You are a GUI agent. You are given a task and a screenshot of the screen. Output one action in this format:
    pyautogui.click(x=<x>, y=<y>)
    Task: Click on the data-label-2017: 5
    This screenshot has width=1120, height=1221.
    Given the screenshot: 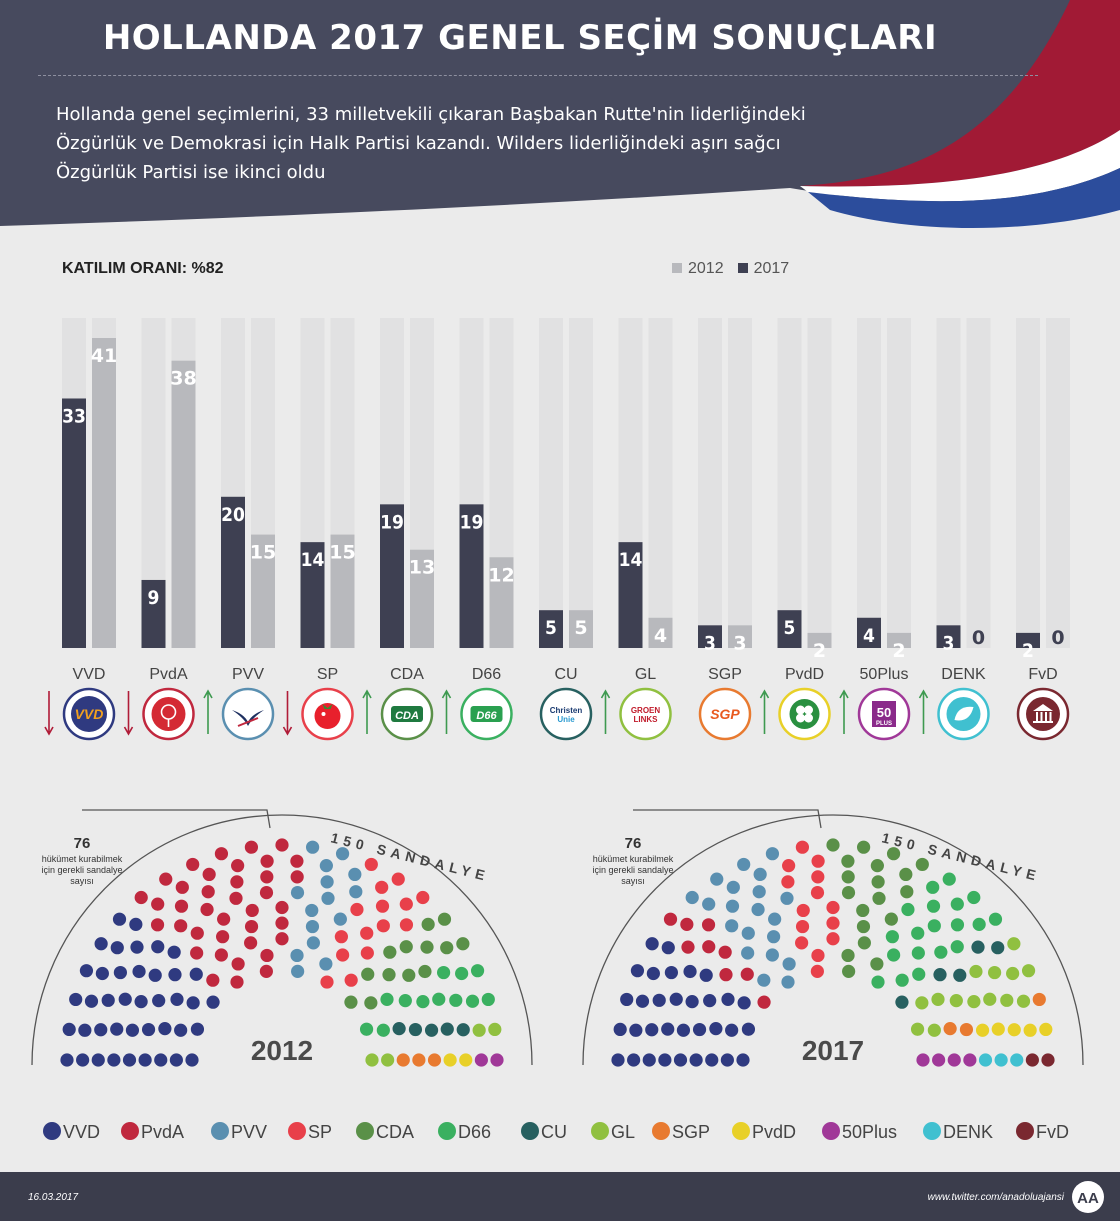 What is the action you would take?
    pyautogui.click(x=790, y=628)
    